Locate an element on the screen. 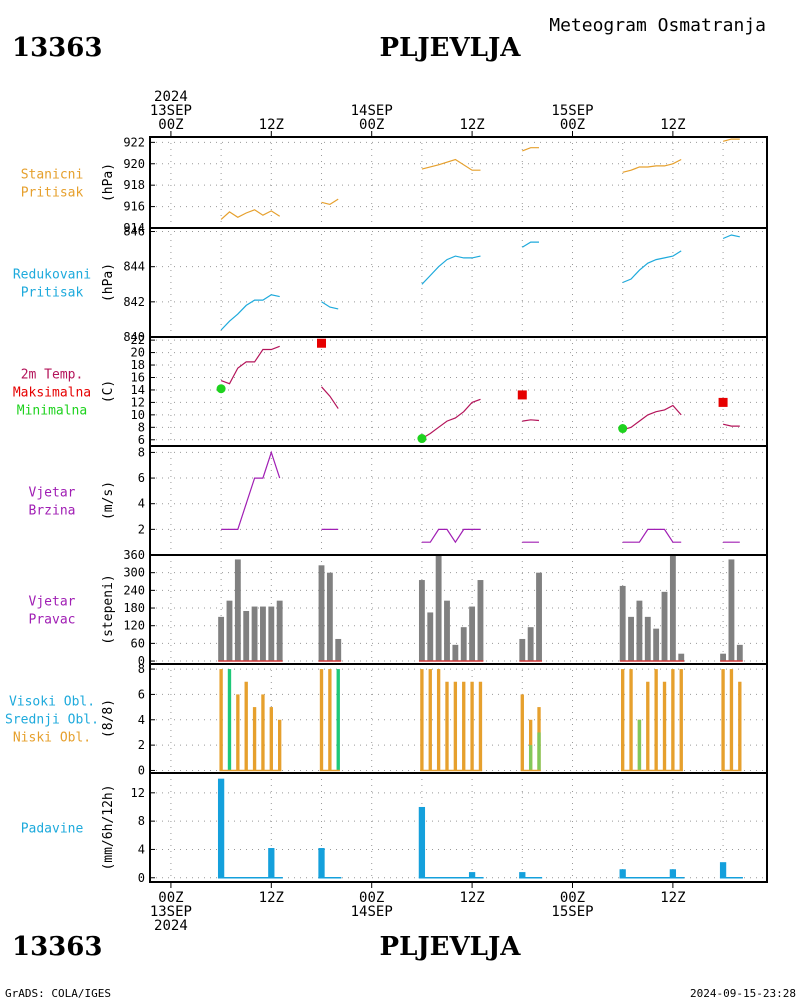  y-tick-label: 180 is located at coordinates (134, 608).